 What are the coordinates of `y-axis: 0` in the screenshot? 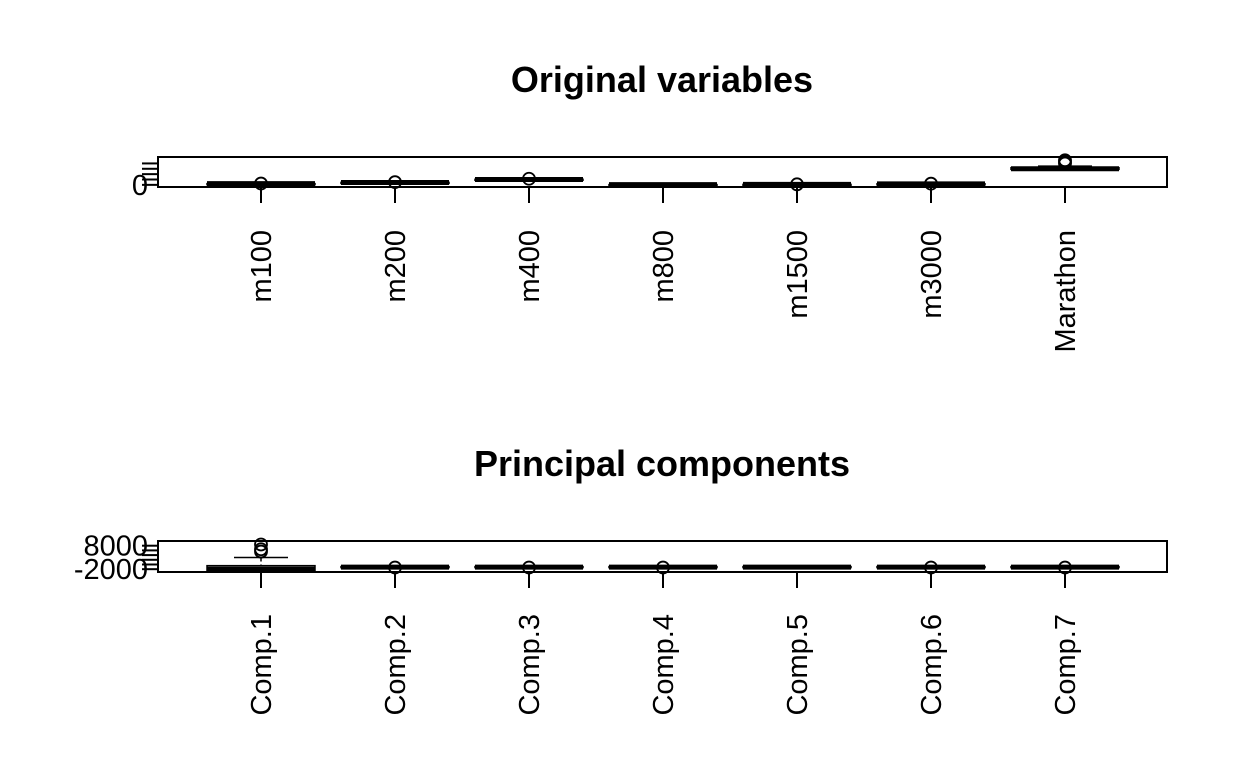 It's located at (145, 182).